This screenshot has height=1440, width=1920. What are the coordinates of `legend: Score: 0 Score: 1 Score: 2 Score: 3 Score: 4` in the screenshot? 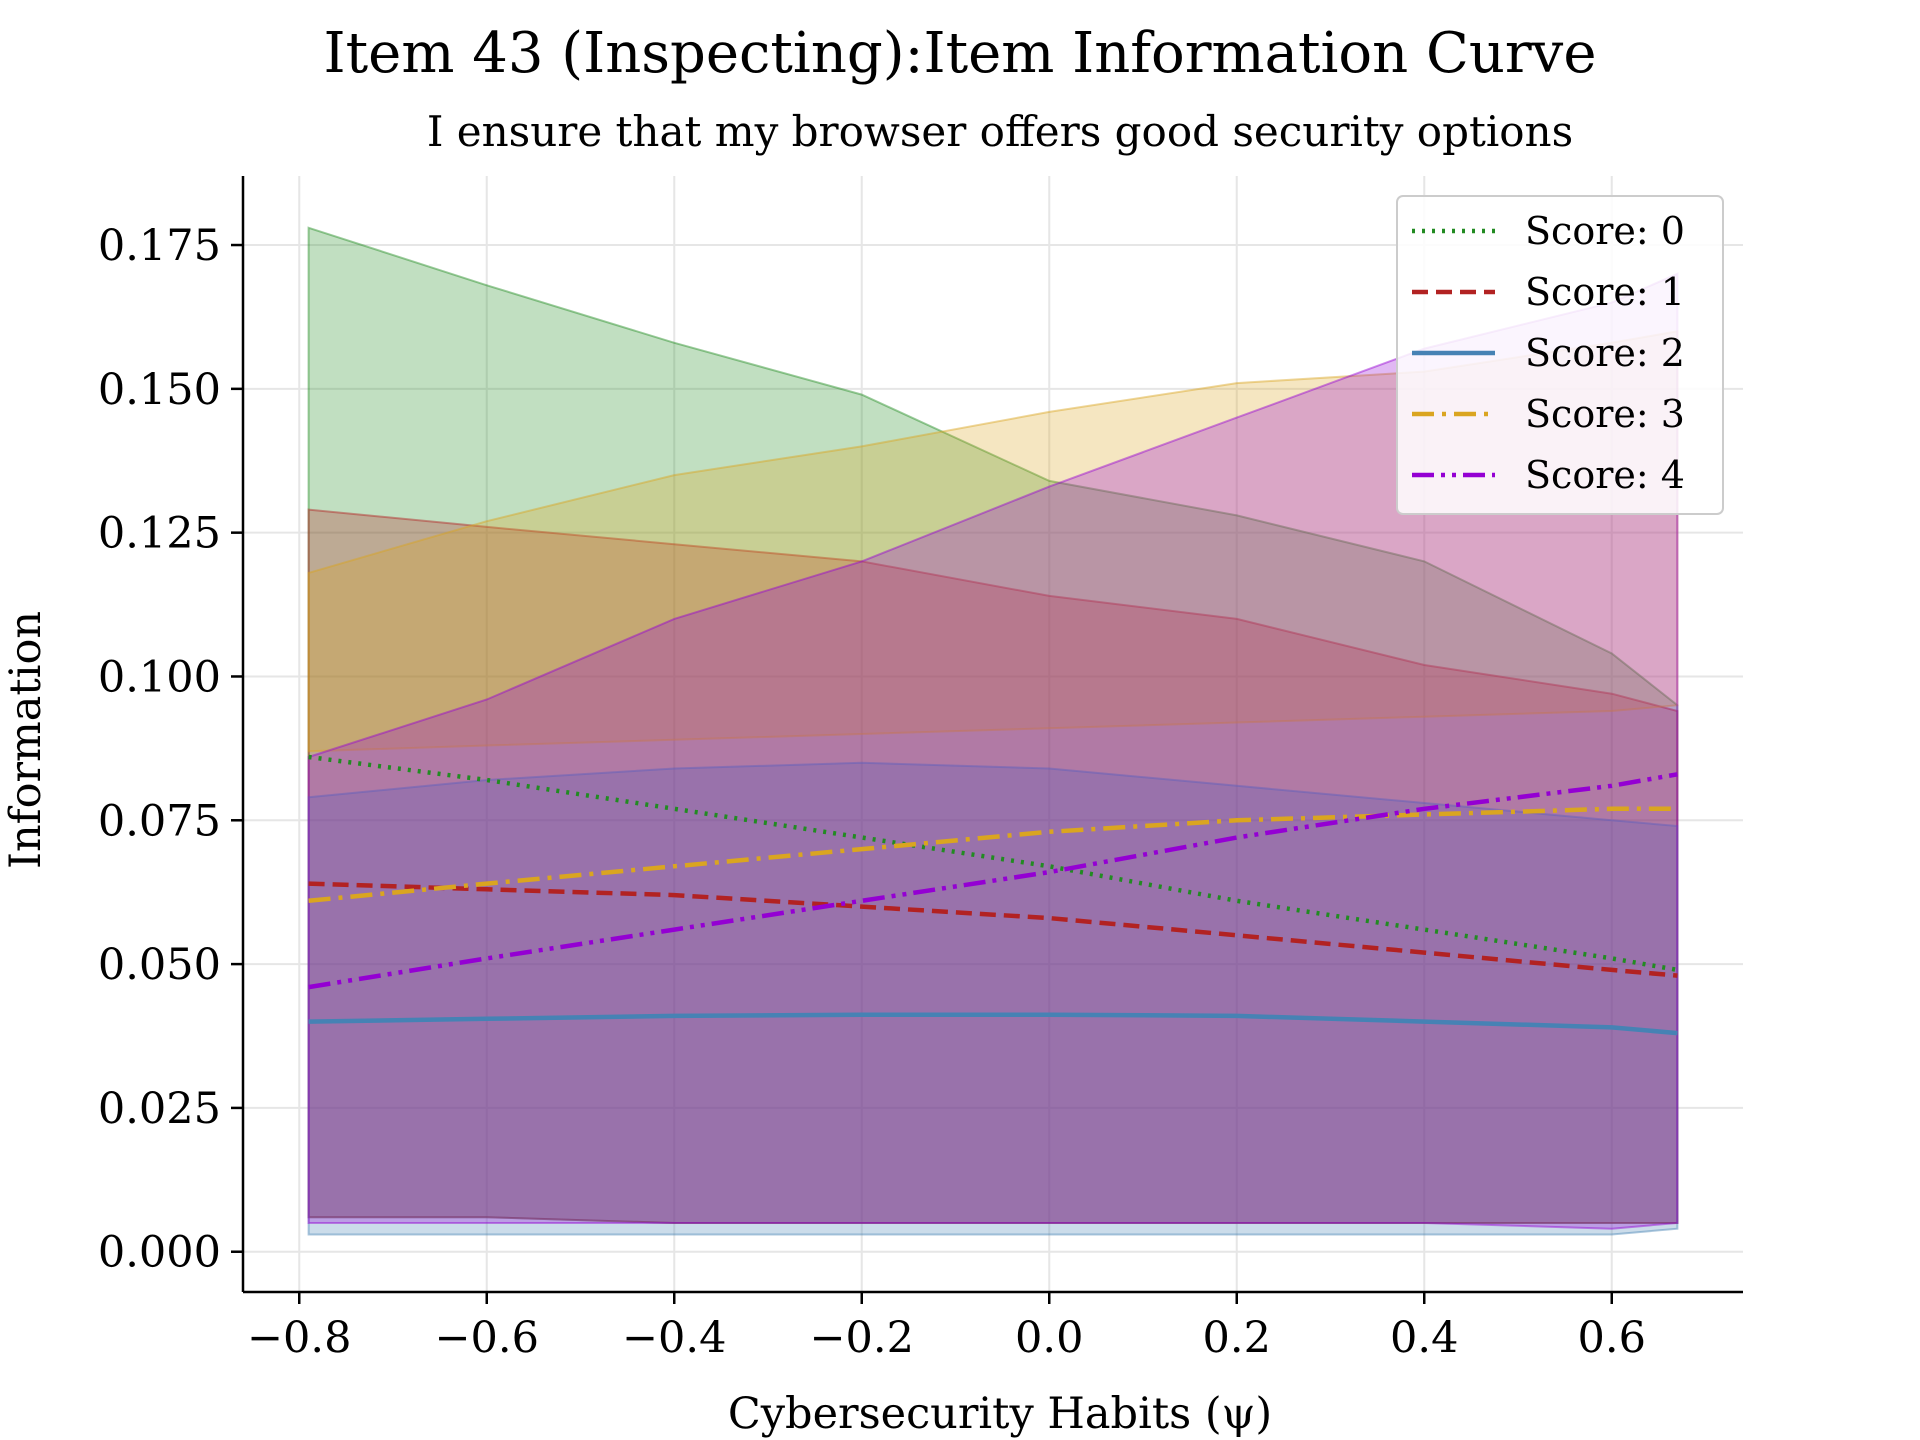 It's located at (1560, 355).